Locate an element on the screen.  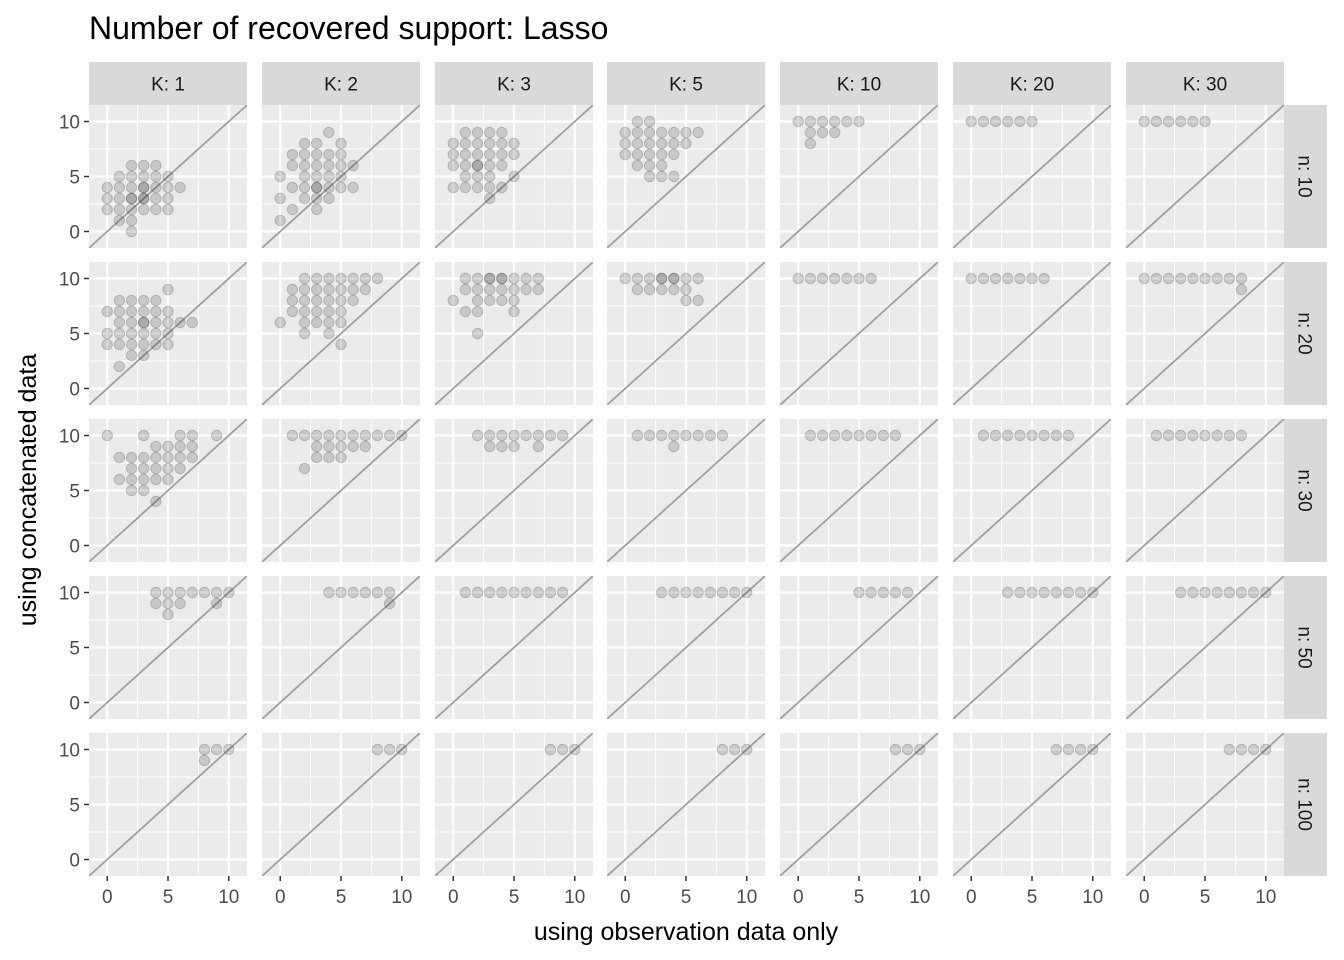
y-tick-label: 10 is located at coordinates (69, 280).